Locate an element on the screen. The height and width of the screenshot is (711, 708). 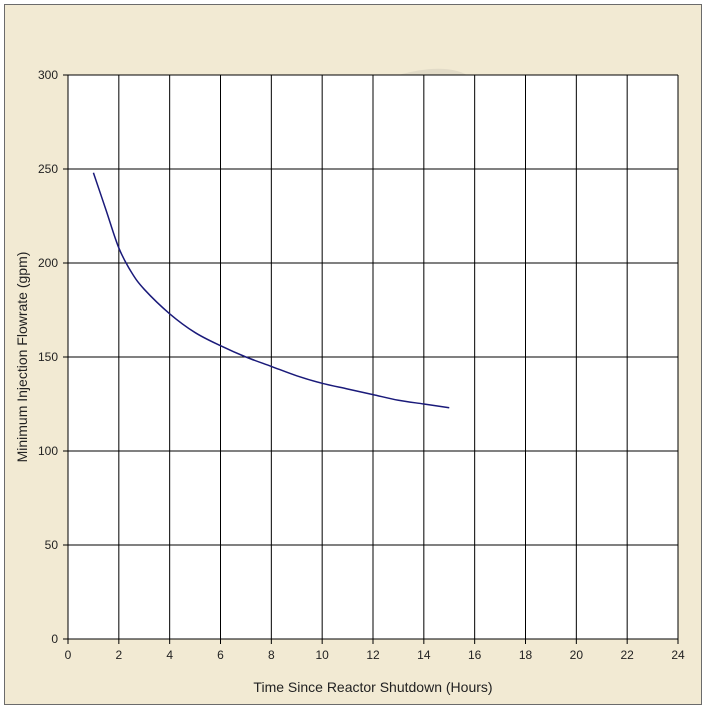
x-tick-label: 12 is located at coordinates (373, 655).